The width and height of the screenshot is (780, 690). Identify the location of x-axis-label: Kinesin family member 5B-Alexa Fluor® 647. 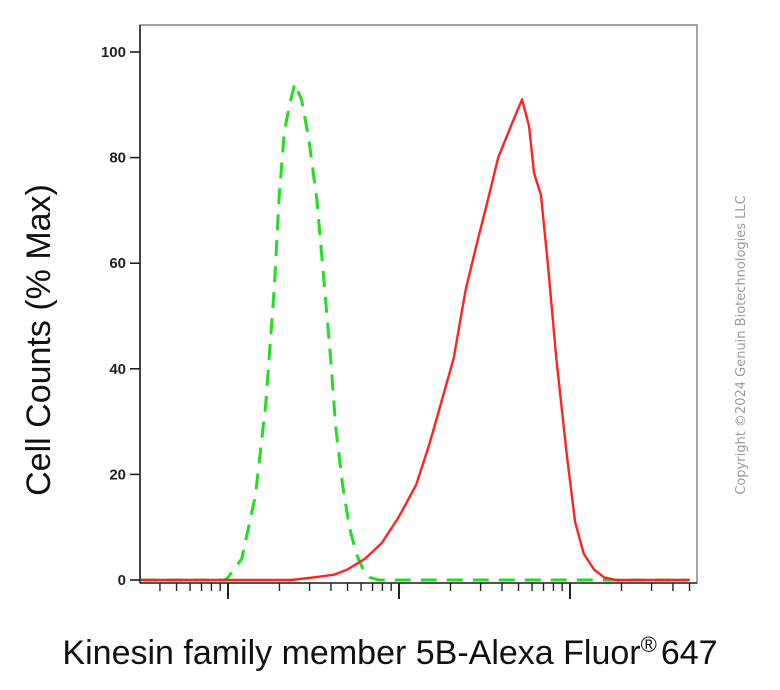
(389, 652).